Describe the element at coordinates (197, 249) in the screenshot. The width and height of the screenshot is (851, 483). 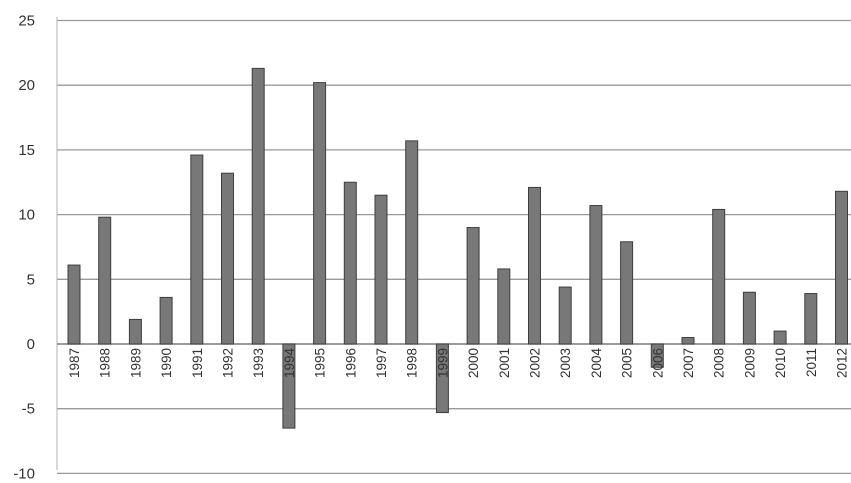
I see `bar-1991` at that location.